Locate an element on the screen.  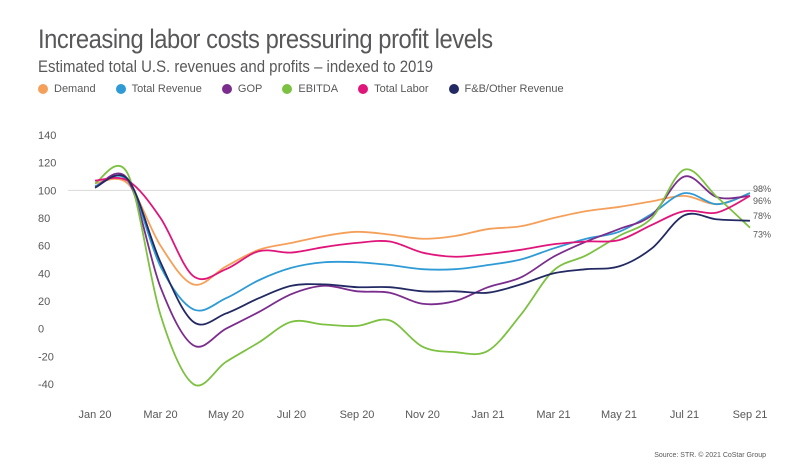
legend-label: Total Labor is located at coordinates (401, 89).